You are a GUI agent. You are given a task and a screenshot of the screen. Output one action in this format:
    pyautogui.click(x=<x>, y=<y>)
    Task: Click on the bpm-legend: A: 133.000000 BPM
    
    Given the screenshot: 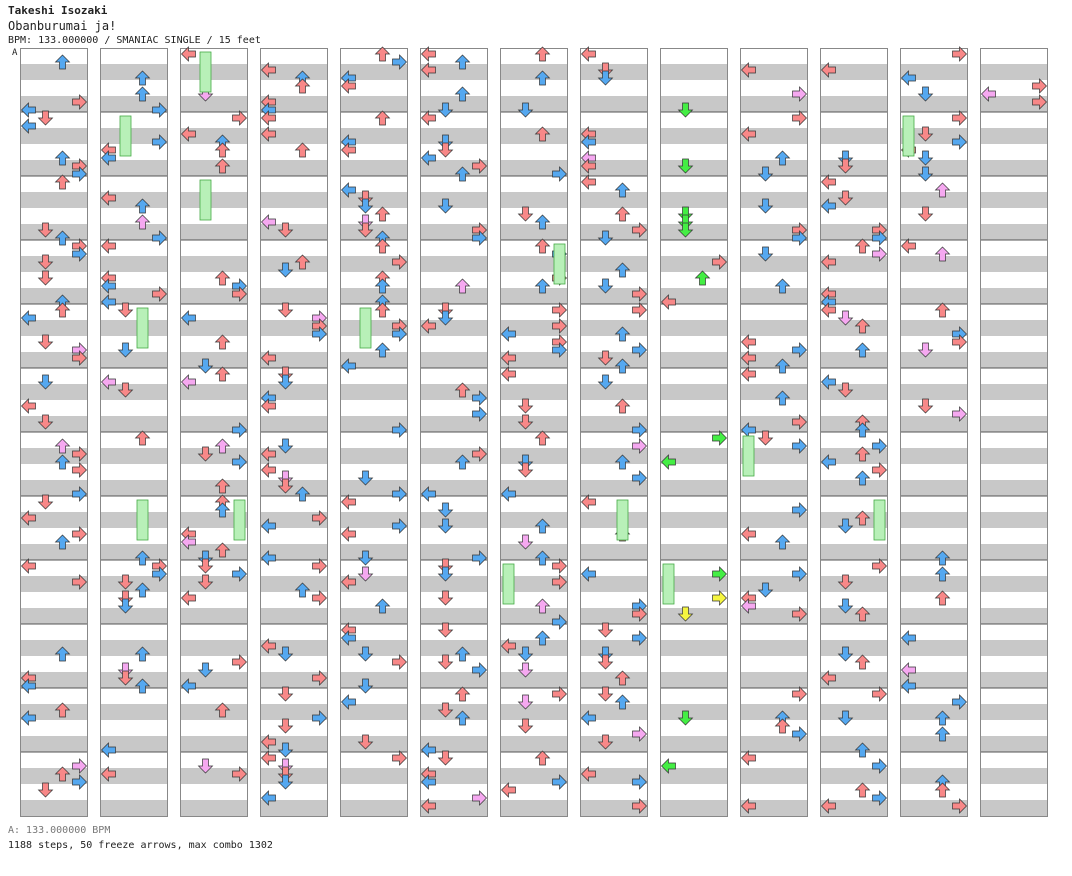 What is the action you would take?
    pyautogui.click(x=59, y=830)
    